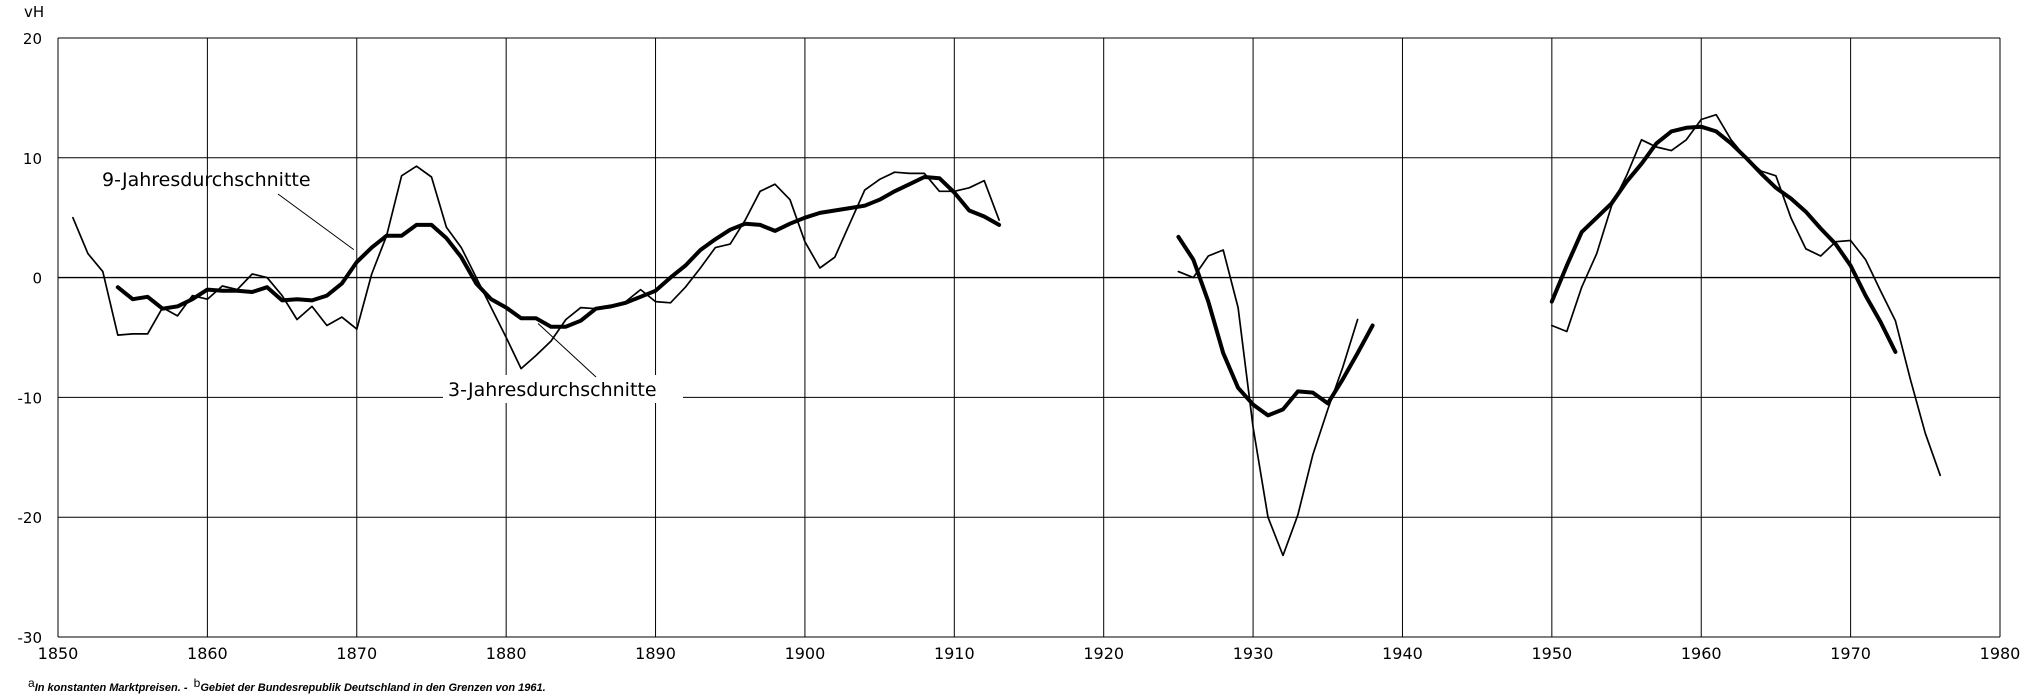 This screenshot has height=698, width=2028. Describe the element at coordinates (32, 39) in the screenshot. I see `y-tick-label: 20` at that location.